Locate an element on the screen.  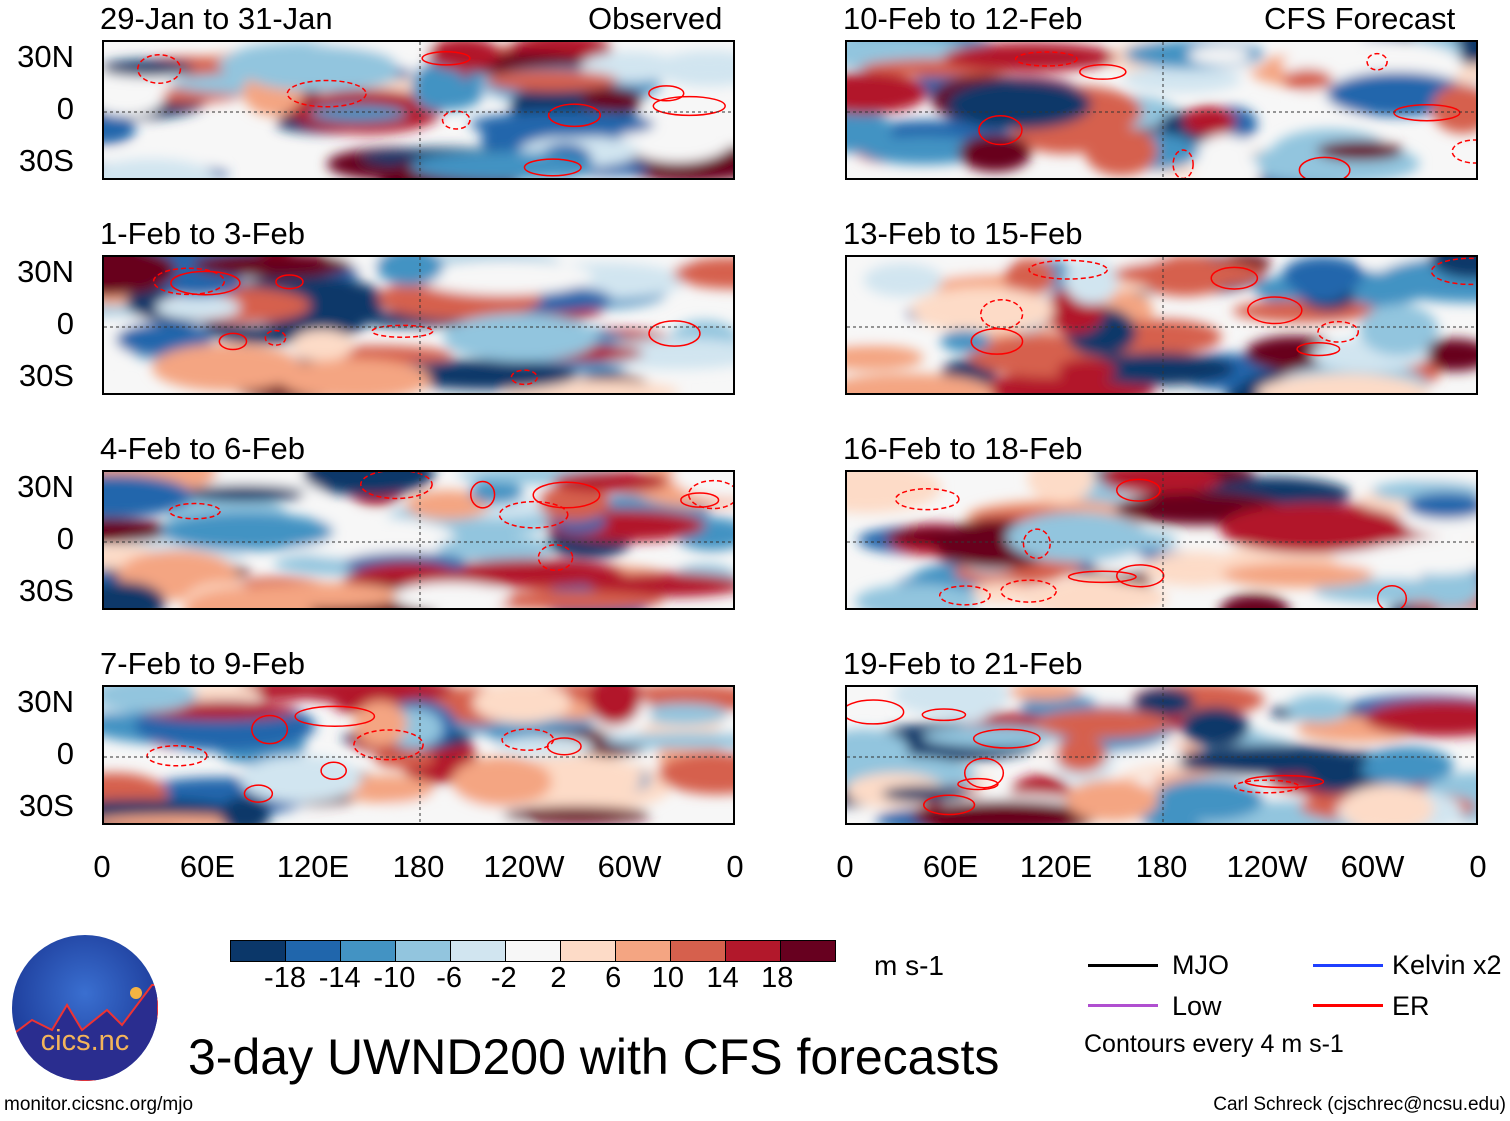
panel-title: 1-Feb to 3-Feb is located at coordinates (203, 233).